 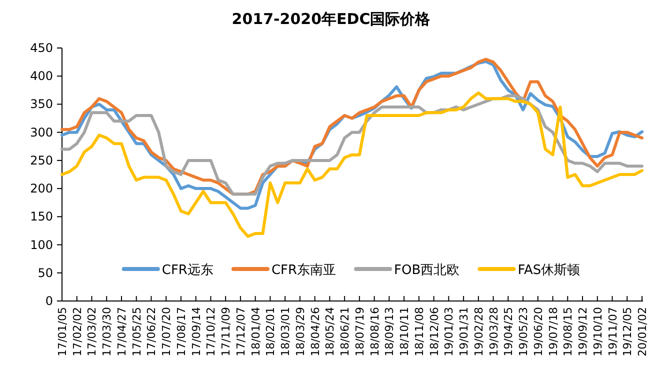 I want to click on x-tick-label: 18/02/01, so click(x=271, y=331).